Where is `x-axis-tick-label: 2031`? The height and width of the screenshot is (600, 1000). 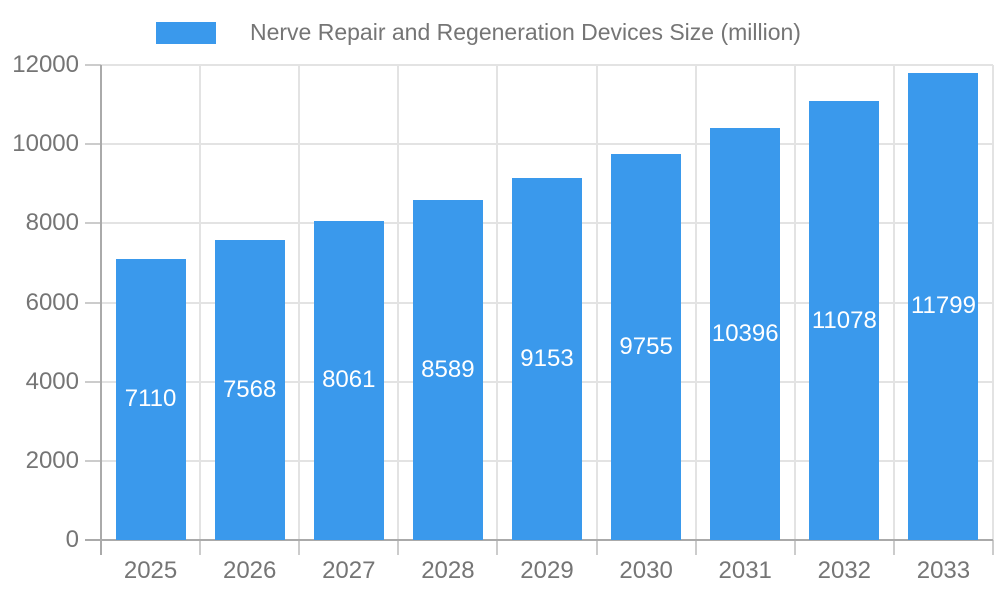
x-axis-tick-label: 2031 is located at coordinates (745, 570).